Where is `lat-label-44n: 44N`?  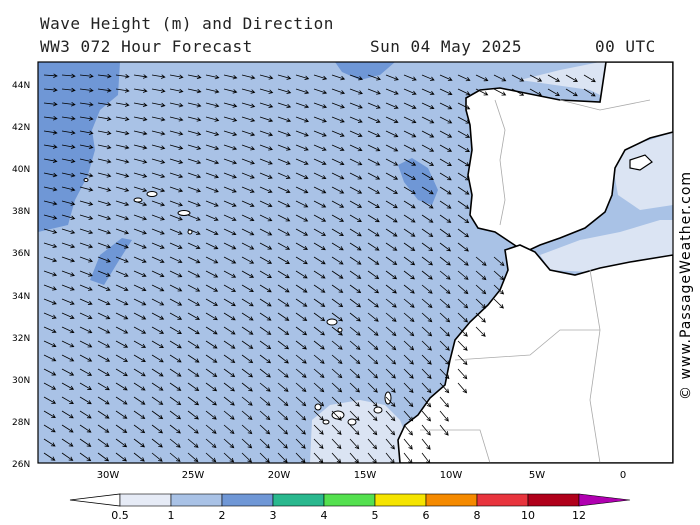 lat-label-44n: 44N is located at coordinates (21, 86).